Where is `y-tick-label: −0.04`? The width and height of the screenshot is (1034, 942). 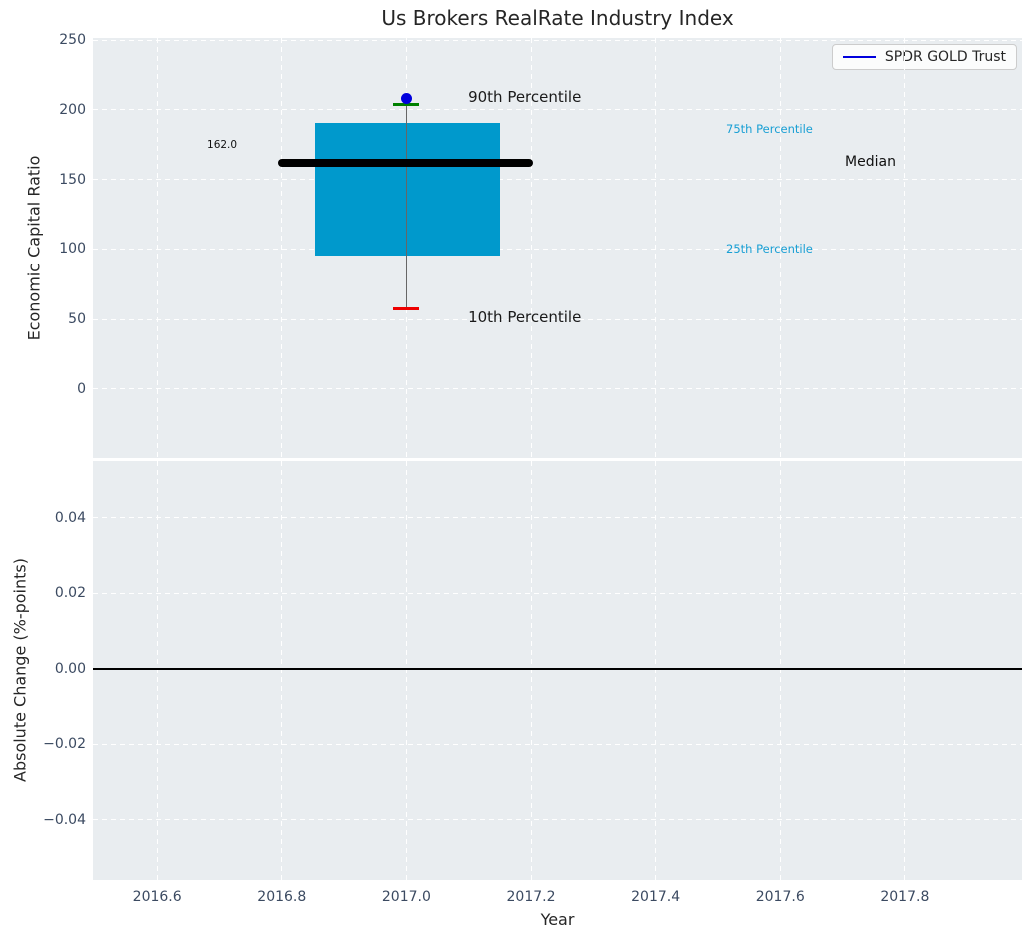
y-tick-label: −0.04 is located at coordinates (64, 819).